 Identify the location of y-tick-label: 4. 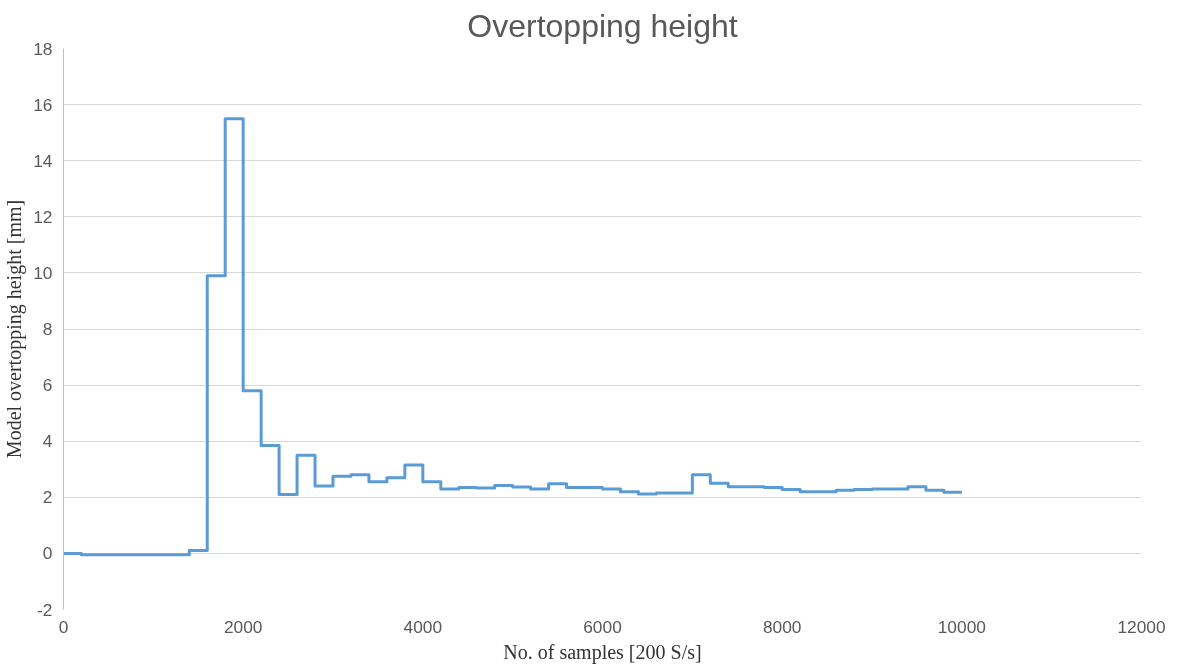
(47, 441).